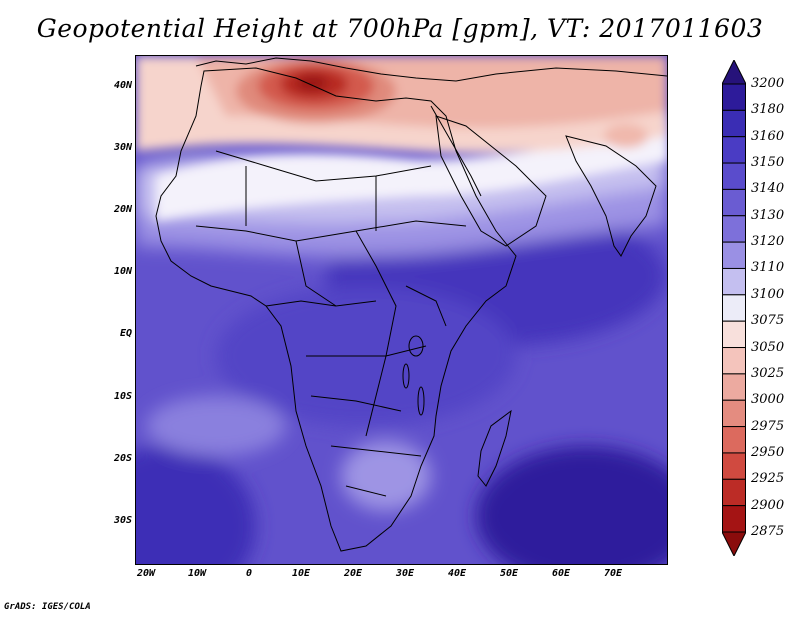 The height and width of the screenshot is (618, 800). I want to click on lat-label-30n: 30N, so click(122, 147).